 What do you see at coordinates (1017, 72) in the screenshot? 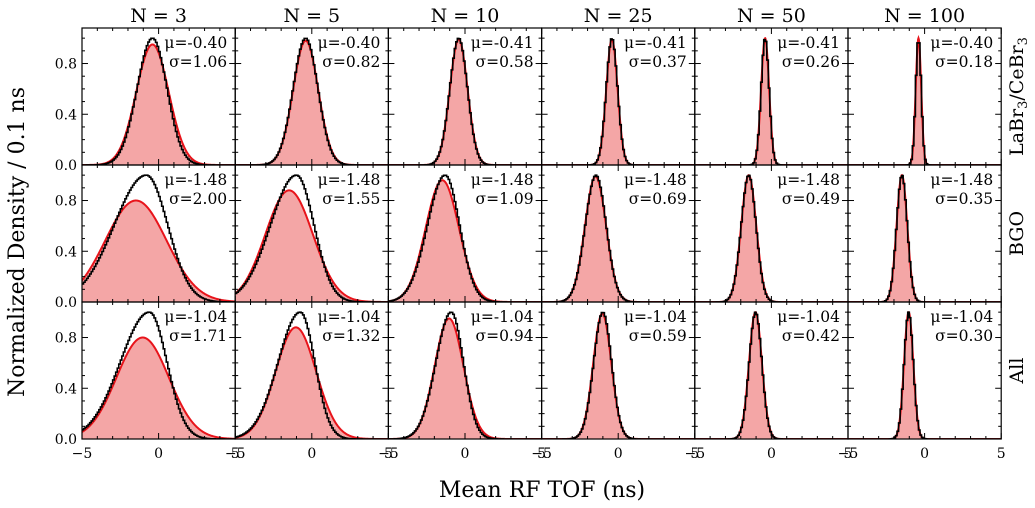
I see `row-label-part: /CeBr` at bounding box center [1017, 72].